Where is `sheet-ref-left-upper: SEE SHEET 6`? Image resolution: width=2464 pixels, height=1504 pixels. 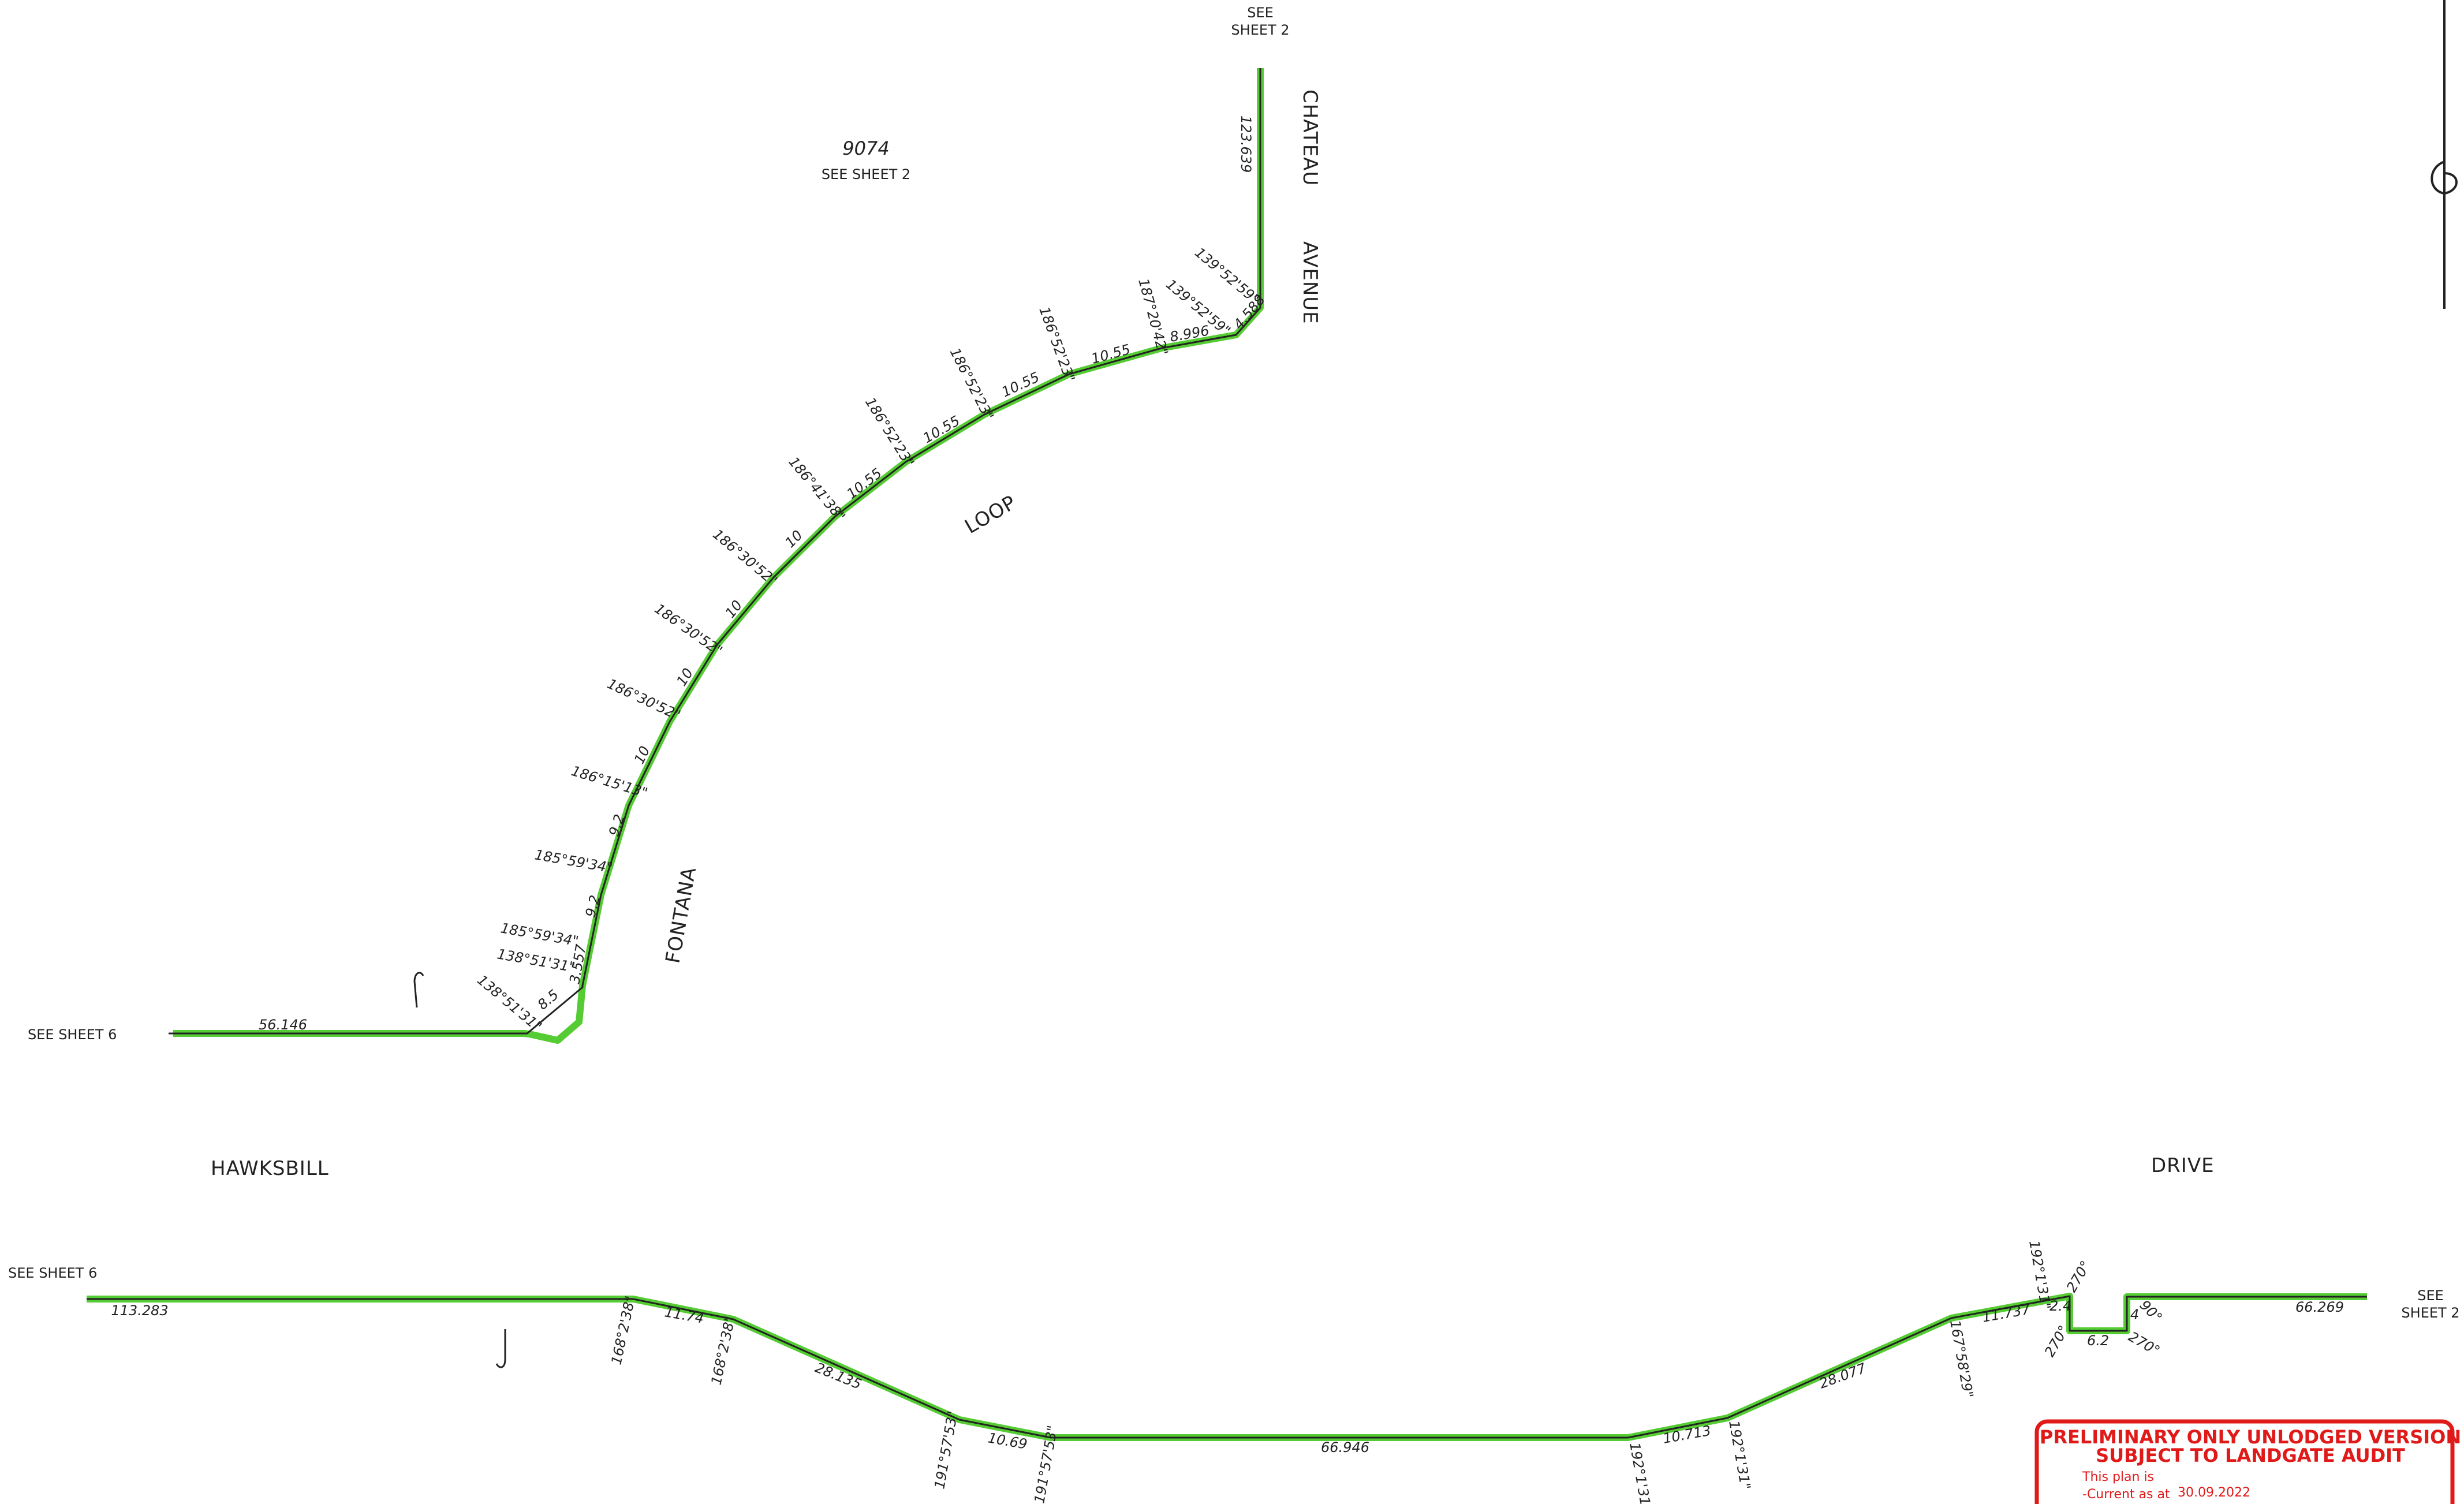 sheet-ref-left-upper: SEE SHEET 6 is located at coordinates (72, 1035).